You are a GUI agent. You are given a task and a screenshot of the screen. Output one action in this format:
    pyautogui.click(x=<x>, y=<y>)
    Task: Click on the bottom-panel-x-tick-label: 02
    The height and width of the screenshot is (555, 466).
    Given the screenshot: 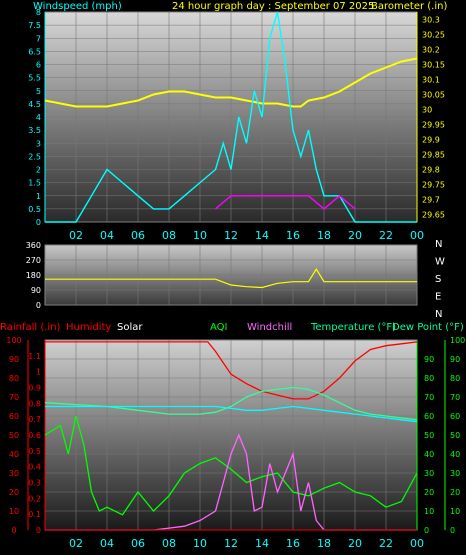 What is the action you would take?
    pyautogui.click(x=76, y=543)
    